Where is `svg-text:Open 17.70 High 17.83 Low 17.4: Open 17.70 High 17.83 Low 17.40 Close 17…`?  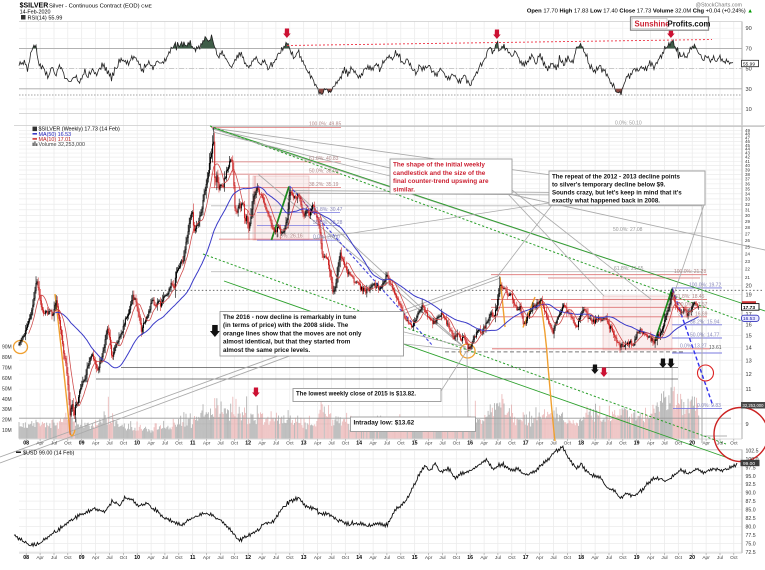 svg-text:Open 17.70 High 17.83 Low 17.4: Open 17.70 High 17.83 Low 17.40 Close 17… is located at coordinates (640, 11).